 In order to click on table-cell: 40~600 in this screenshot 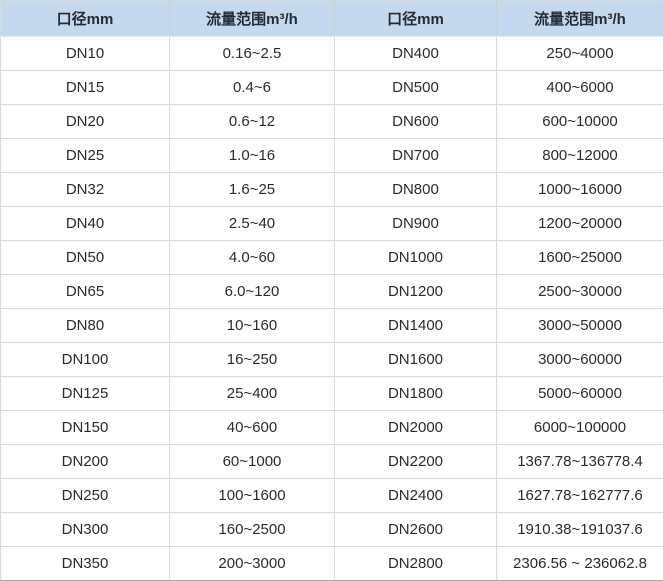, I will do `click(252, 427)`.